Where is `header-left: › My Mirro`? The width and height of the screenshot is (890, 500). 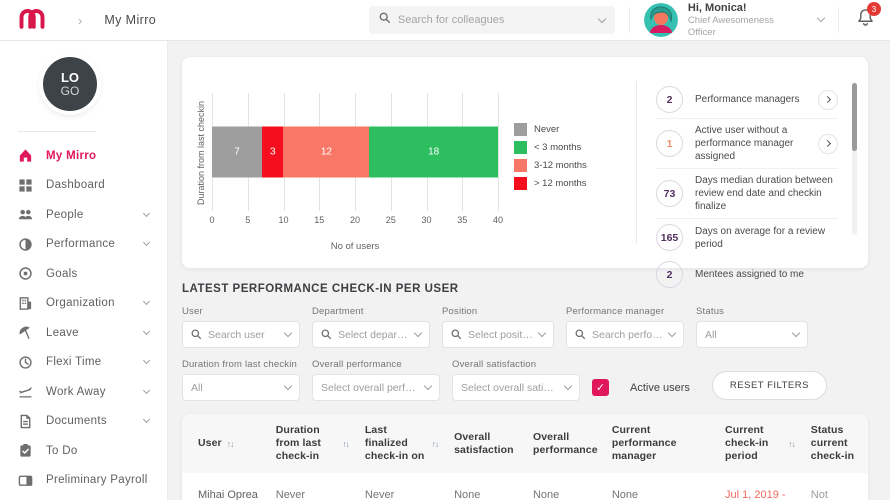 header-left: › My Mirro is located at coordinates (184, 20).